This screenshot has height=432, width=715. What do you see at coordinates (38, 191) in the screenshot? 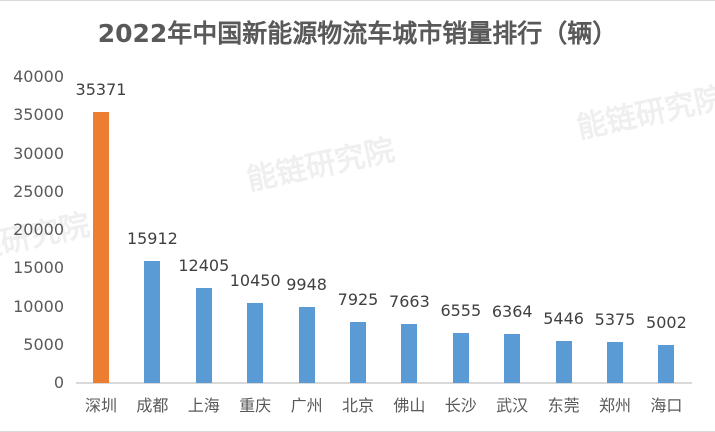
I see `y-tick-label: 25000` at bounding box center [38, 191].